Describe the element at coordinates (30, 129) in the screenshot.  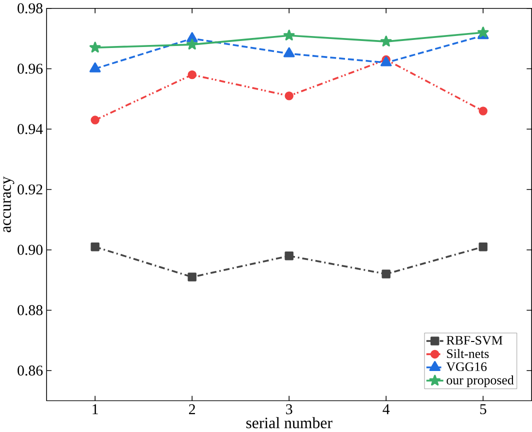
I see `y-tick-label: 0.94` at that location.